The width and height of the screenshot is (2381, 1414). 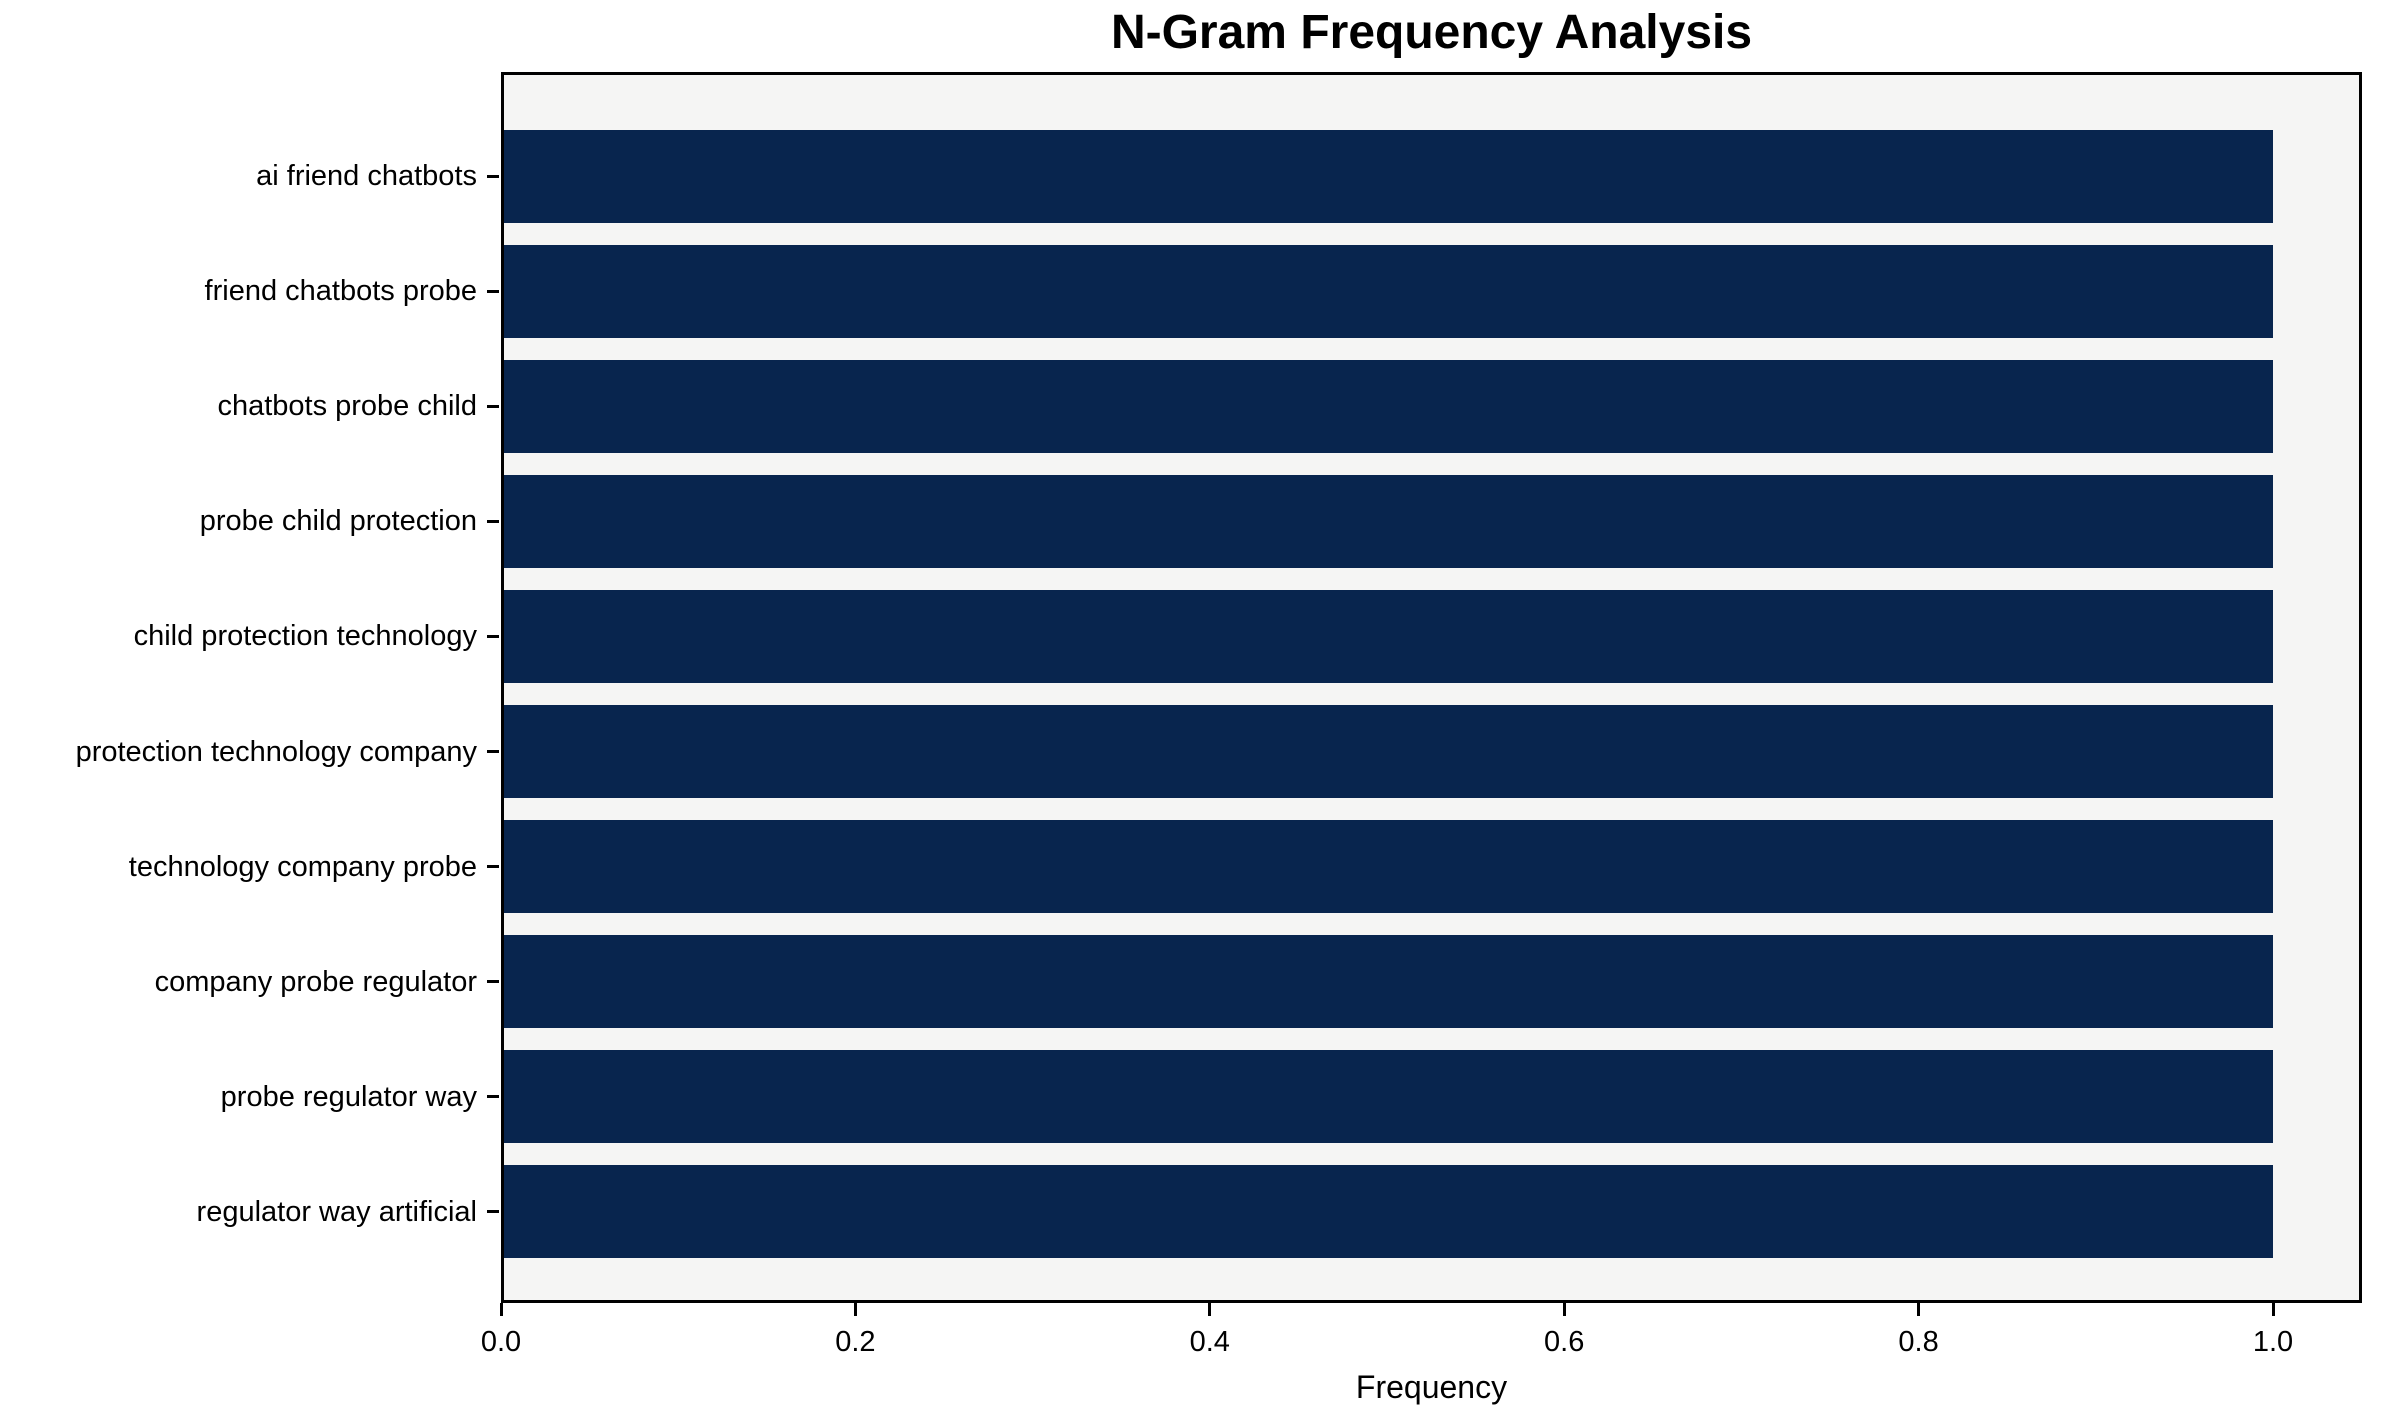 What do you see at coordinates (338, 521) in the screenshot?
I see `y-tick-label: probe child protection` at bounding box center [338, 521].